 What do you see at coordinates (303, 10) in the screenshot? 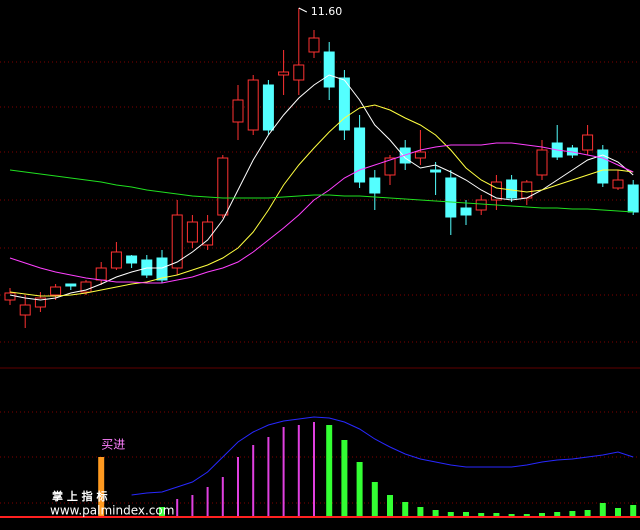
I see `high-marker` at bounding box center [303, 10].